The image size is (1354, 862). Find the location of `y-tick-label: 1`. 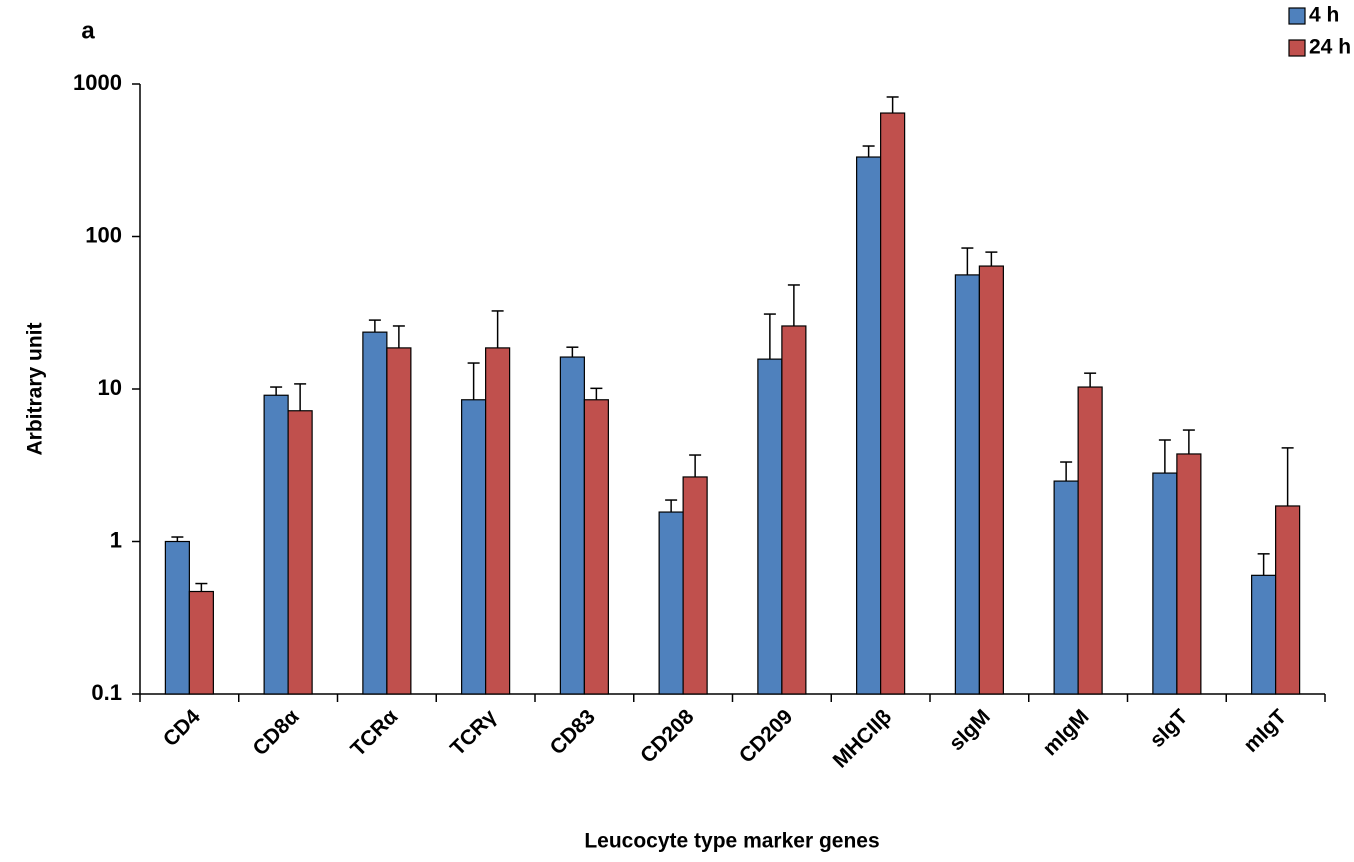

y-tick-label: 1 is located at coordinates (116, 539).